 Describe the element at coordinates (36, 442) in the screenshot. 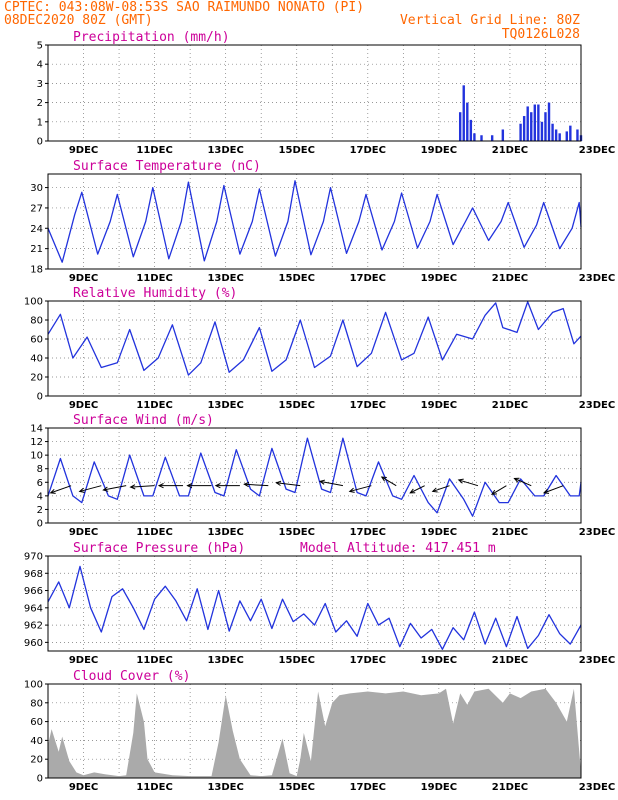

I see `y-tick-label: 12` at that location.